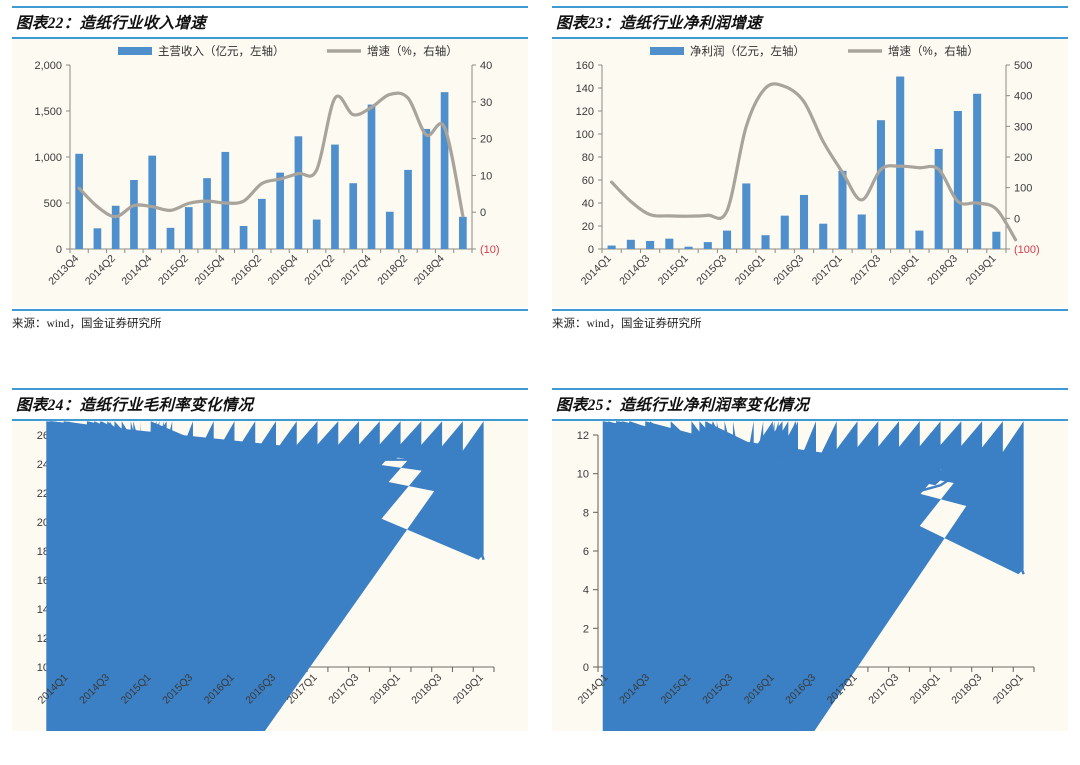  What do you see at coordinates (627, 324) in the screenshot?
I see `source-note-23: 来源：wind，国金证券研究所` at bounding box center [627, 324].